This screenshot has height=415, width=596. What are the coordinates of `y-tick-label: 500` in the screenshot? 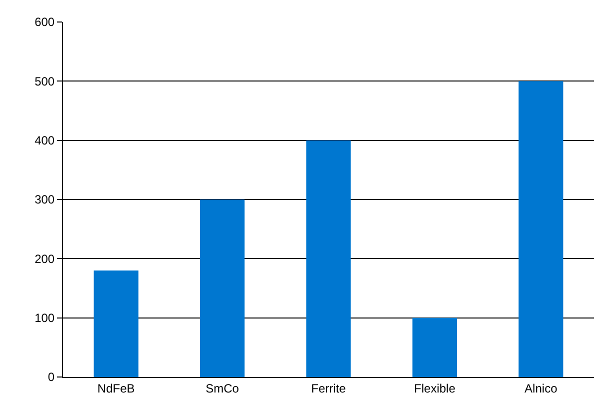 It's located at (44, 81).